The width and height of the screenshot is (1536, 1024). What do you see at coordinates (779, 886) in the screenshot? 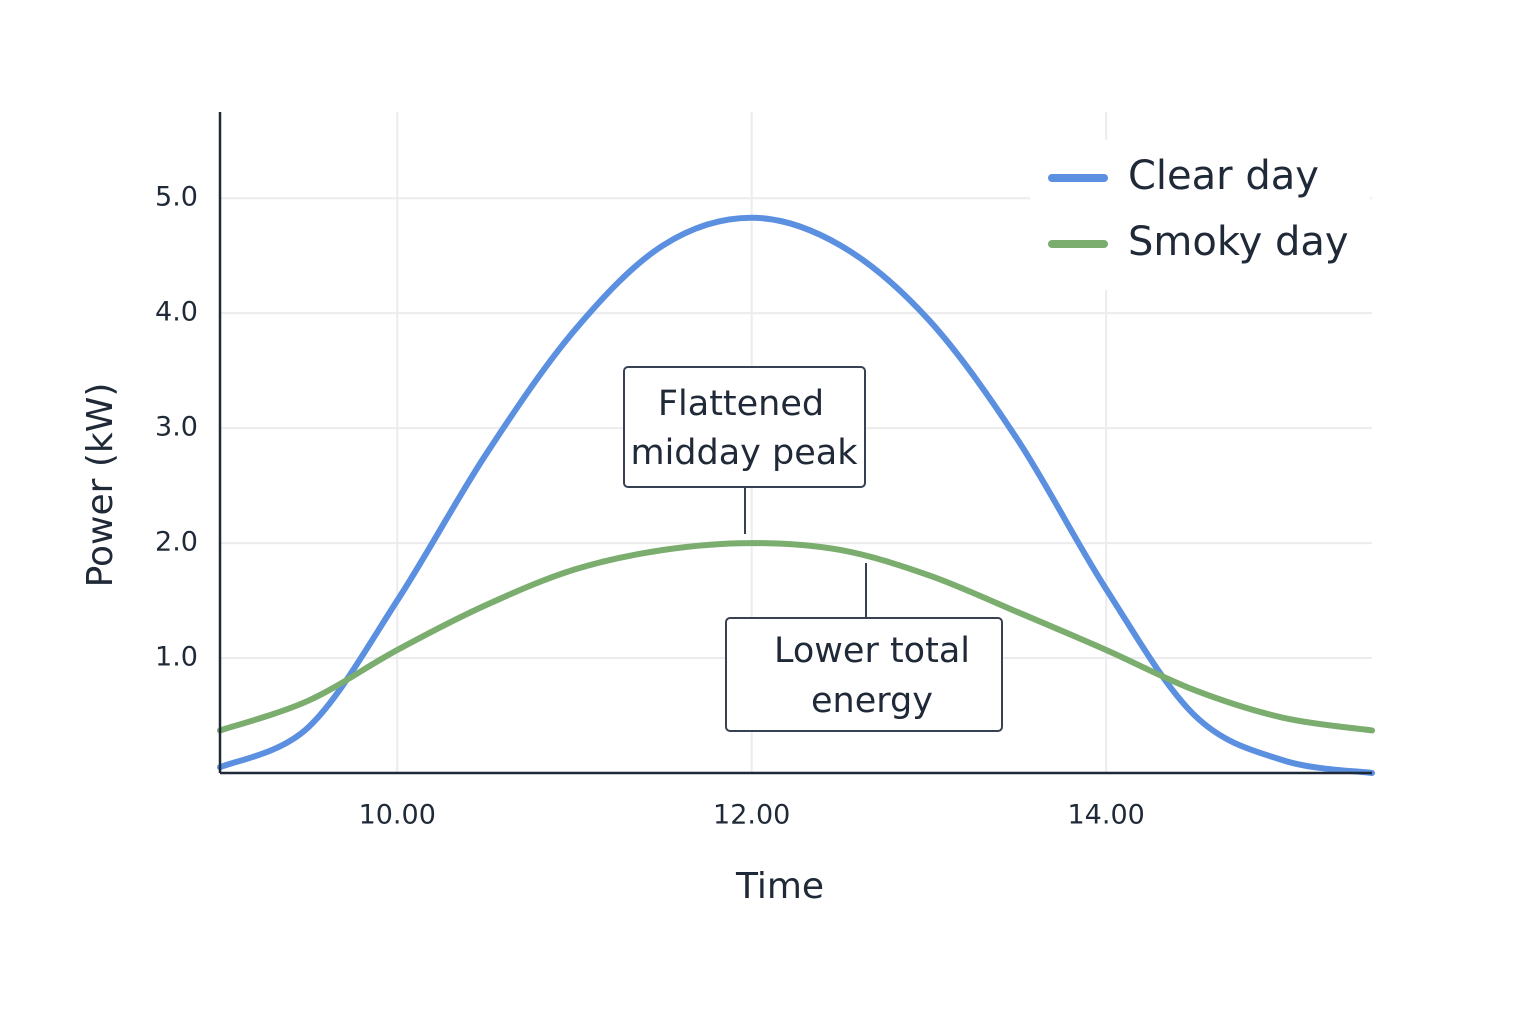
I see `x-axis-title: Time` at bounding box center [779, 886].